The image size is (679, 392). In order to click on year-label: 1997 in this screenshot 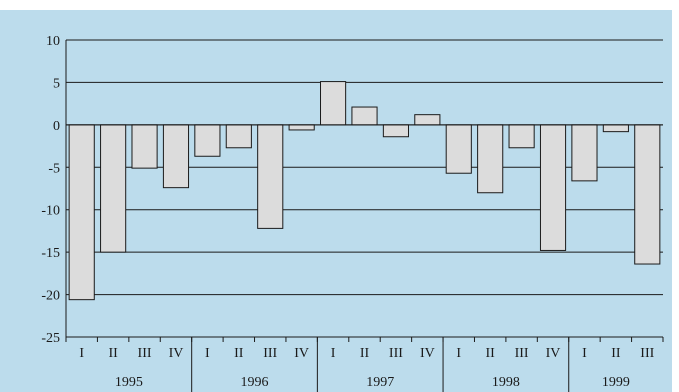, I will do `click(380, 382)`.